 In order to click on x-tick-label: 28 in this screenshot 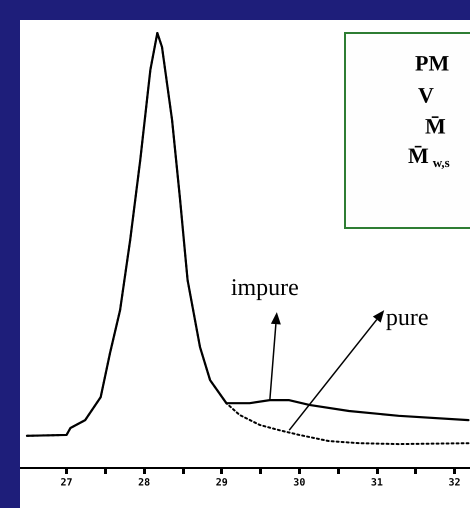, I will do `click(144, 483)`.